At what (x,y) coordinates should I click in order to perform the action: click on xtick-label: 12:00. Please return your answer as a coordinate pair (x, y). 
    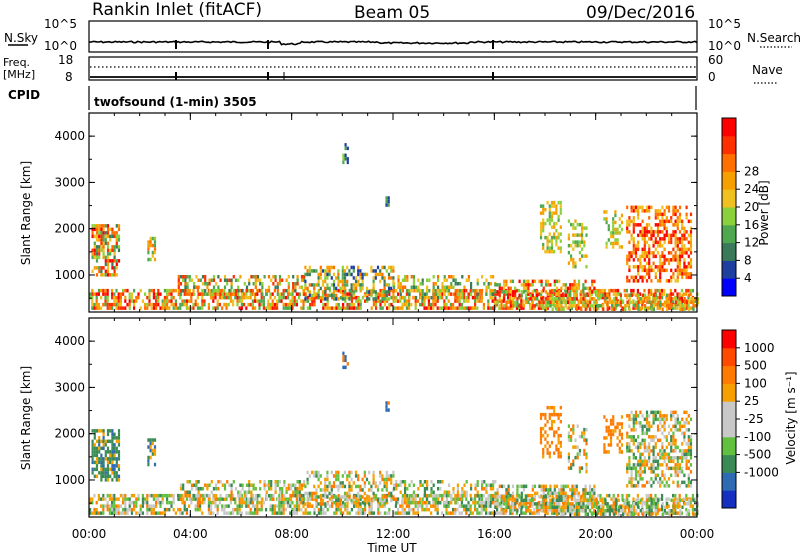
    Looking at the image, I should click on (393, 534).